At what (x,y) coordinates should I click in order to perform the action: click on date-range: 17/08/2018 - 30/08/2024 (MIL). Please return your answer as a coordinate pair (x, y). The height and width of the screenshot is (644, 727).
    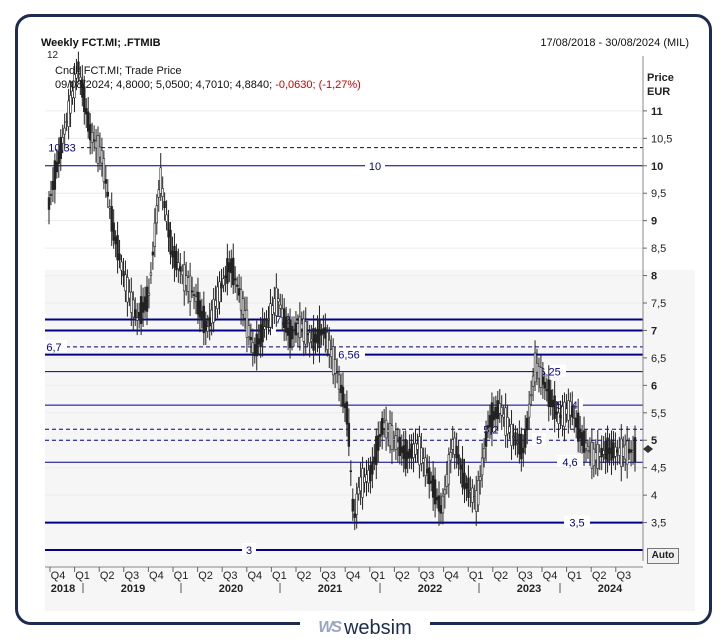
    Looking at the image, I should click on (614, 43).